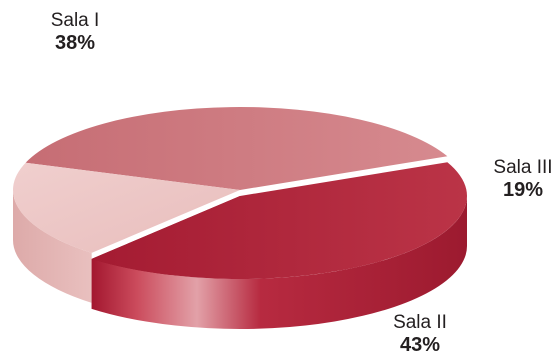 The height and width of the screenshot is (362, 559). What do you see at coordinates (420, 344) in the screenshot?
I see `slice-percent: 43%` at bounding box center [420, 344].